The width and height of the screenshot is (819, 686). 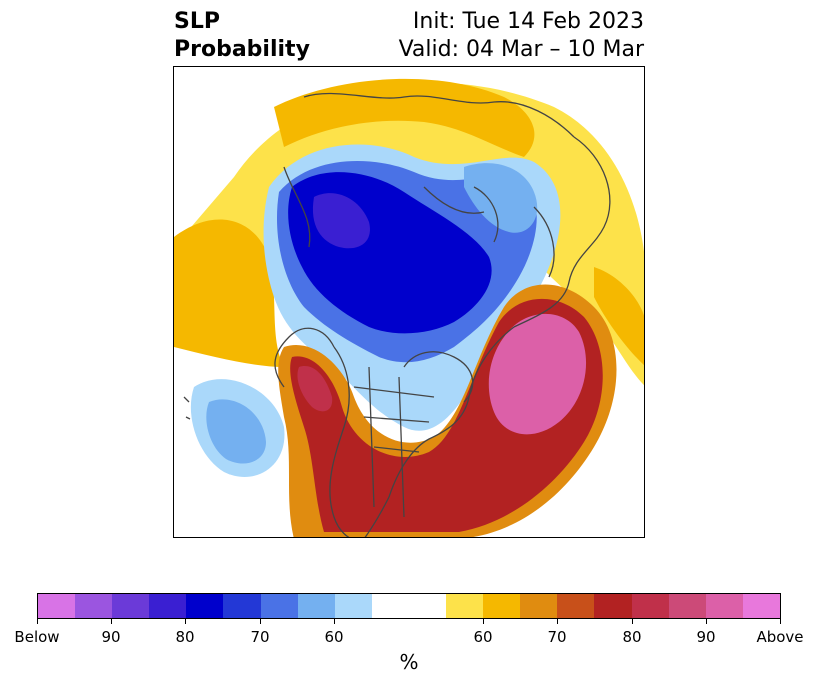 What do you see at coordinates (37, 637) in the screenshot?
I see `colorbar-tick-label: Below` at bounding box center [37, 637].